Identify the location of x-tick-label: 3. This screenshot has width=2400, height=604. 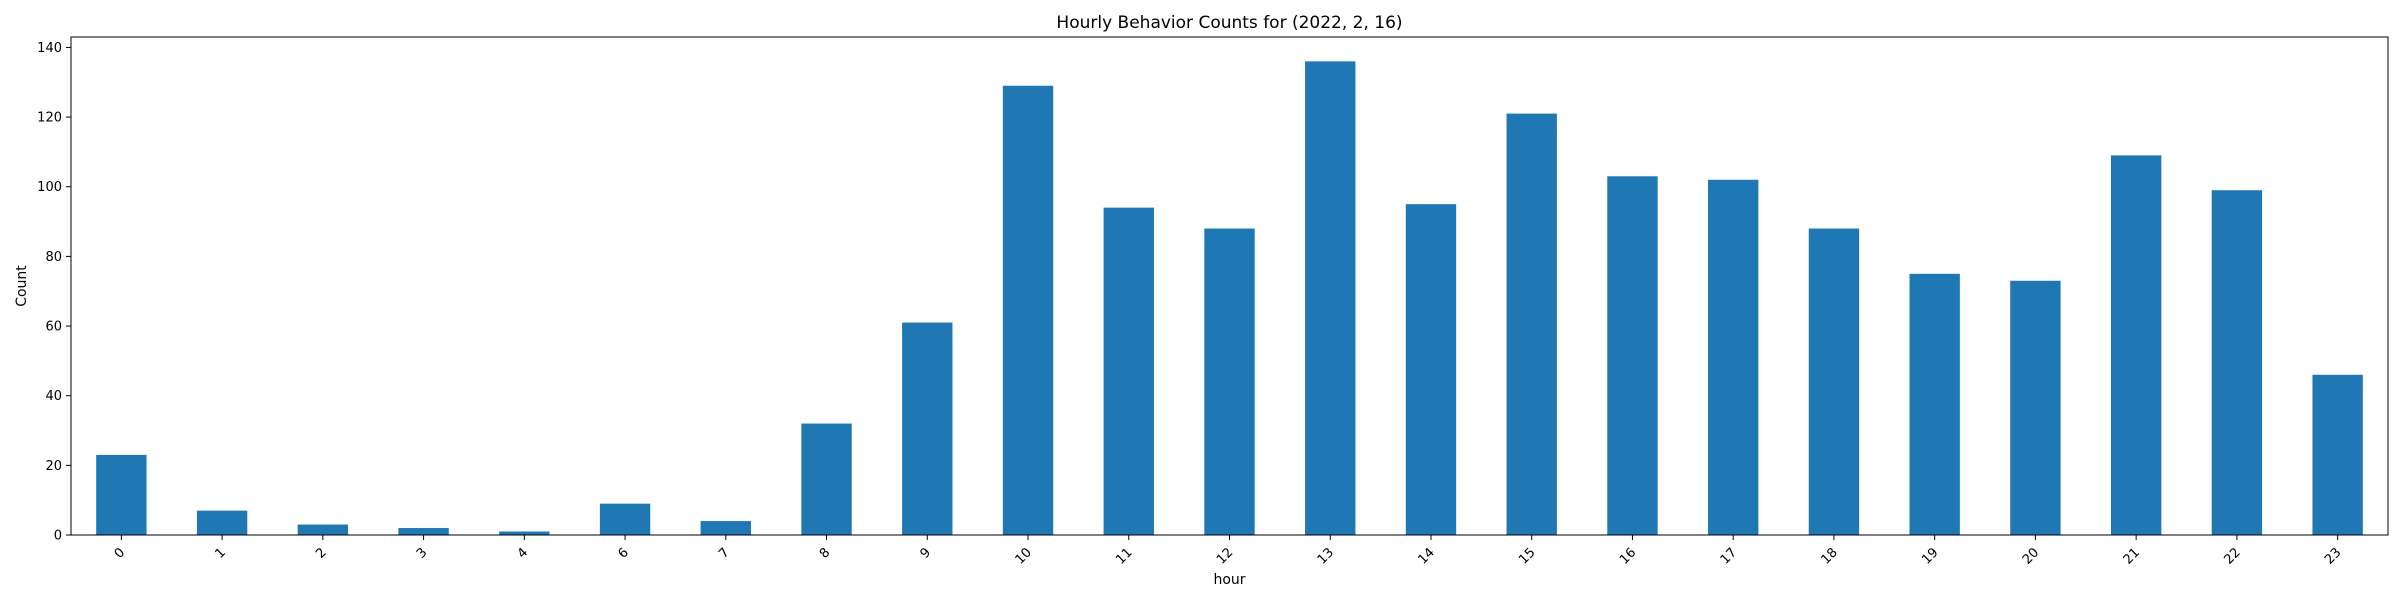
(422, 553).